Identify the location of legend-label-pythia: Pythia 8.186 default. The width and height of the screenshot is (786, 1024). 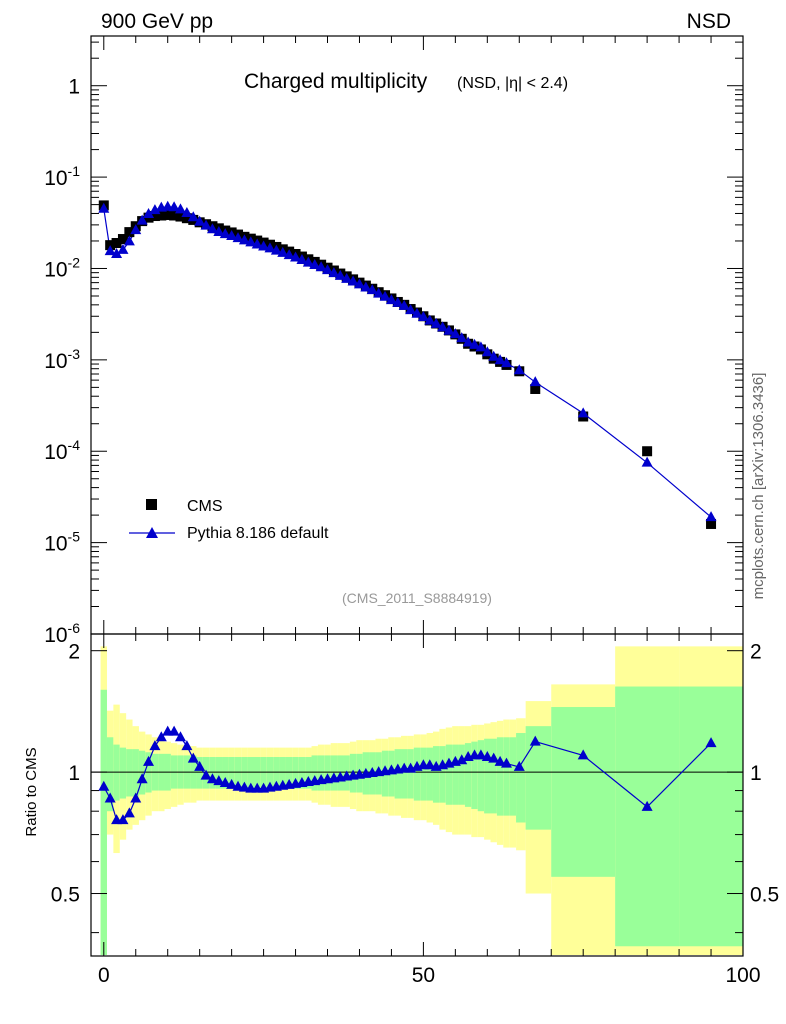
(258, 533).